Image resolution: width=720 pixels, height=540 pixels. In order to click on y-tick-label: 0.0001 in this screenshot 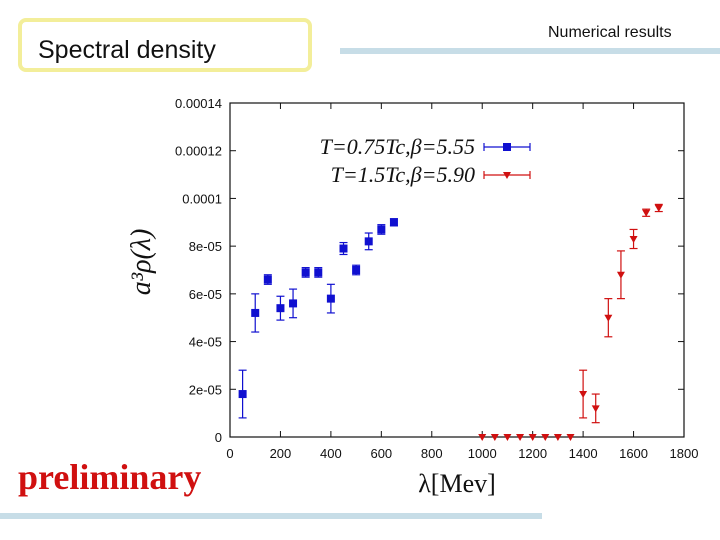, I will do `click(202, 198)`.